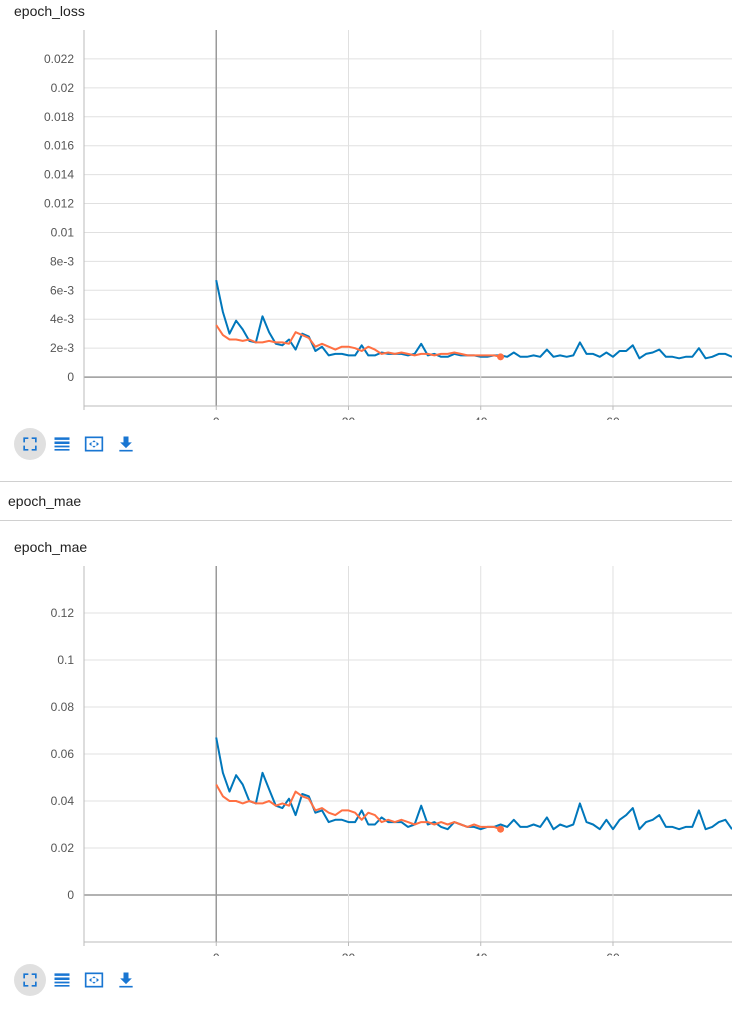  Describe the element at coordinates (63, 613) in the screenshot. I see `y-tick-label: 0.12` at that location.